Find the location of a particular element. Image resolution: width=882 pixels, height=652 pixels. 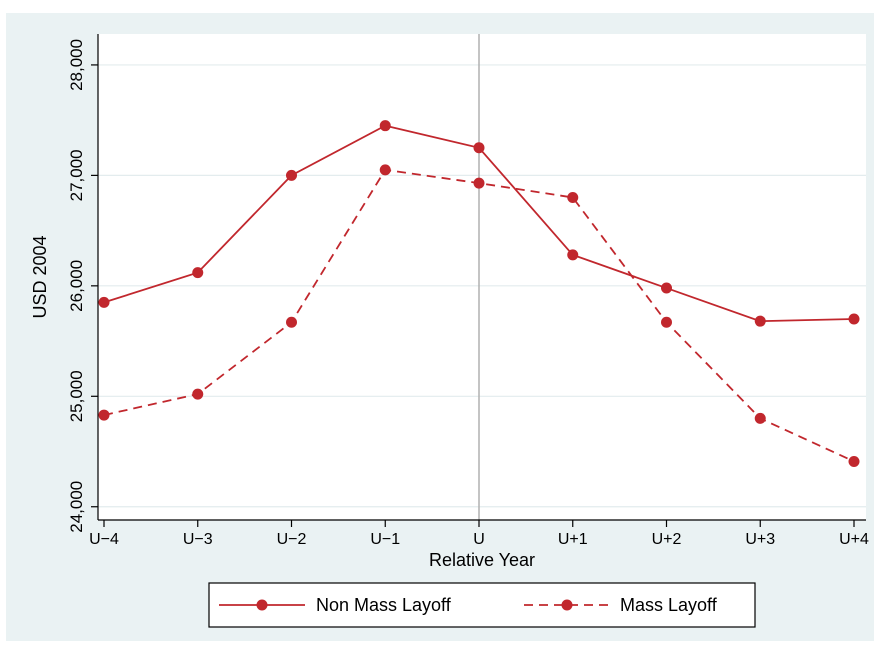

y-tick-label: 25,000 is located at coordinates (76, 396).